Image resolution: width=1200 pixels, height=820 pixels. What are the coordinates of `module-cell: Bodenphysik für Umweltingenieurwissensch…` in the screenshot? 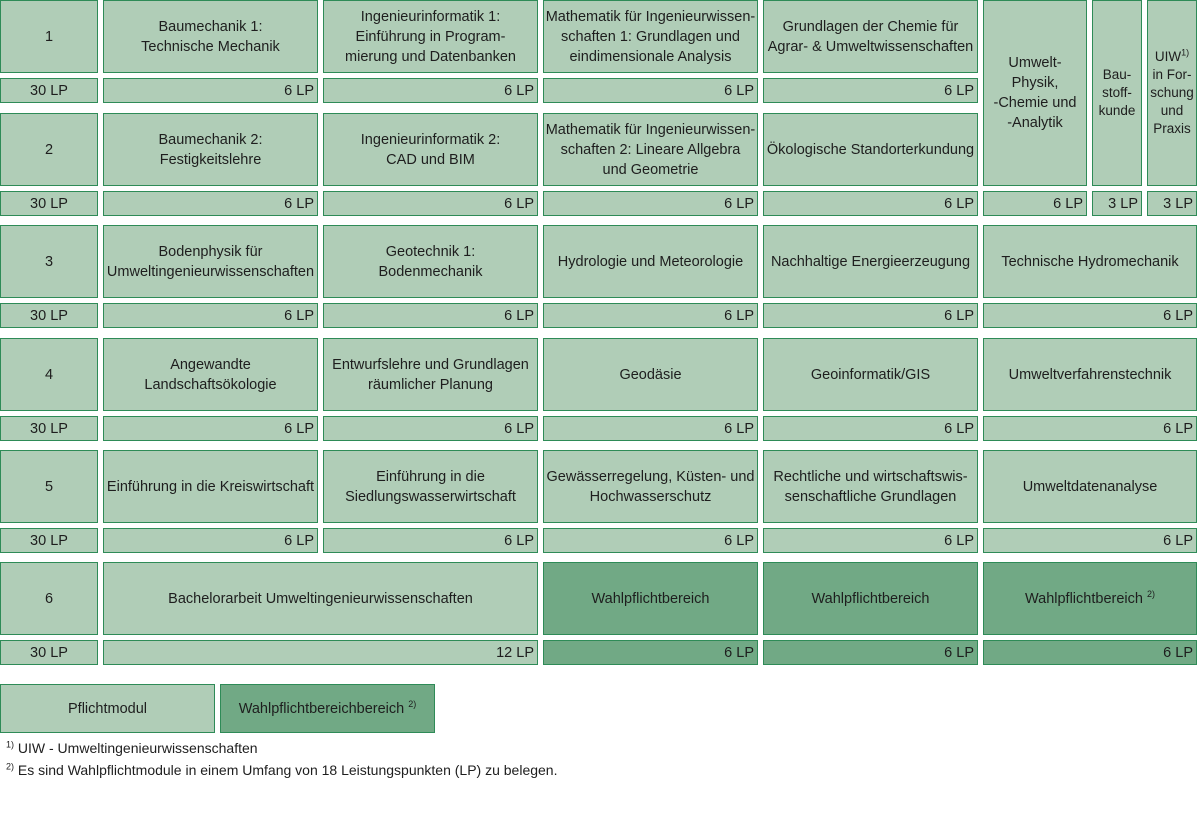 It's located at (210, 261).